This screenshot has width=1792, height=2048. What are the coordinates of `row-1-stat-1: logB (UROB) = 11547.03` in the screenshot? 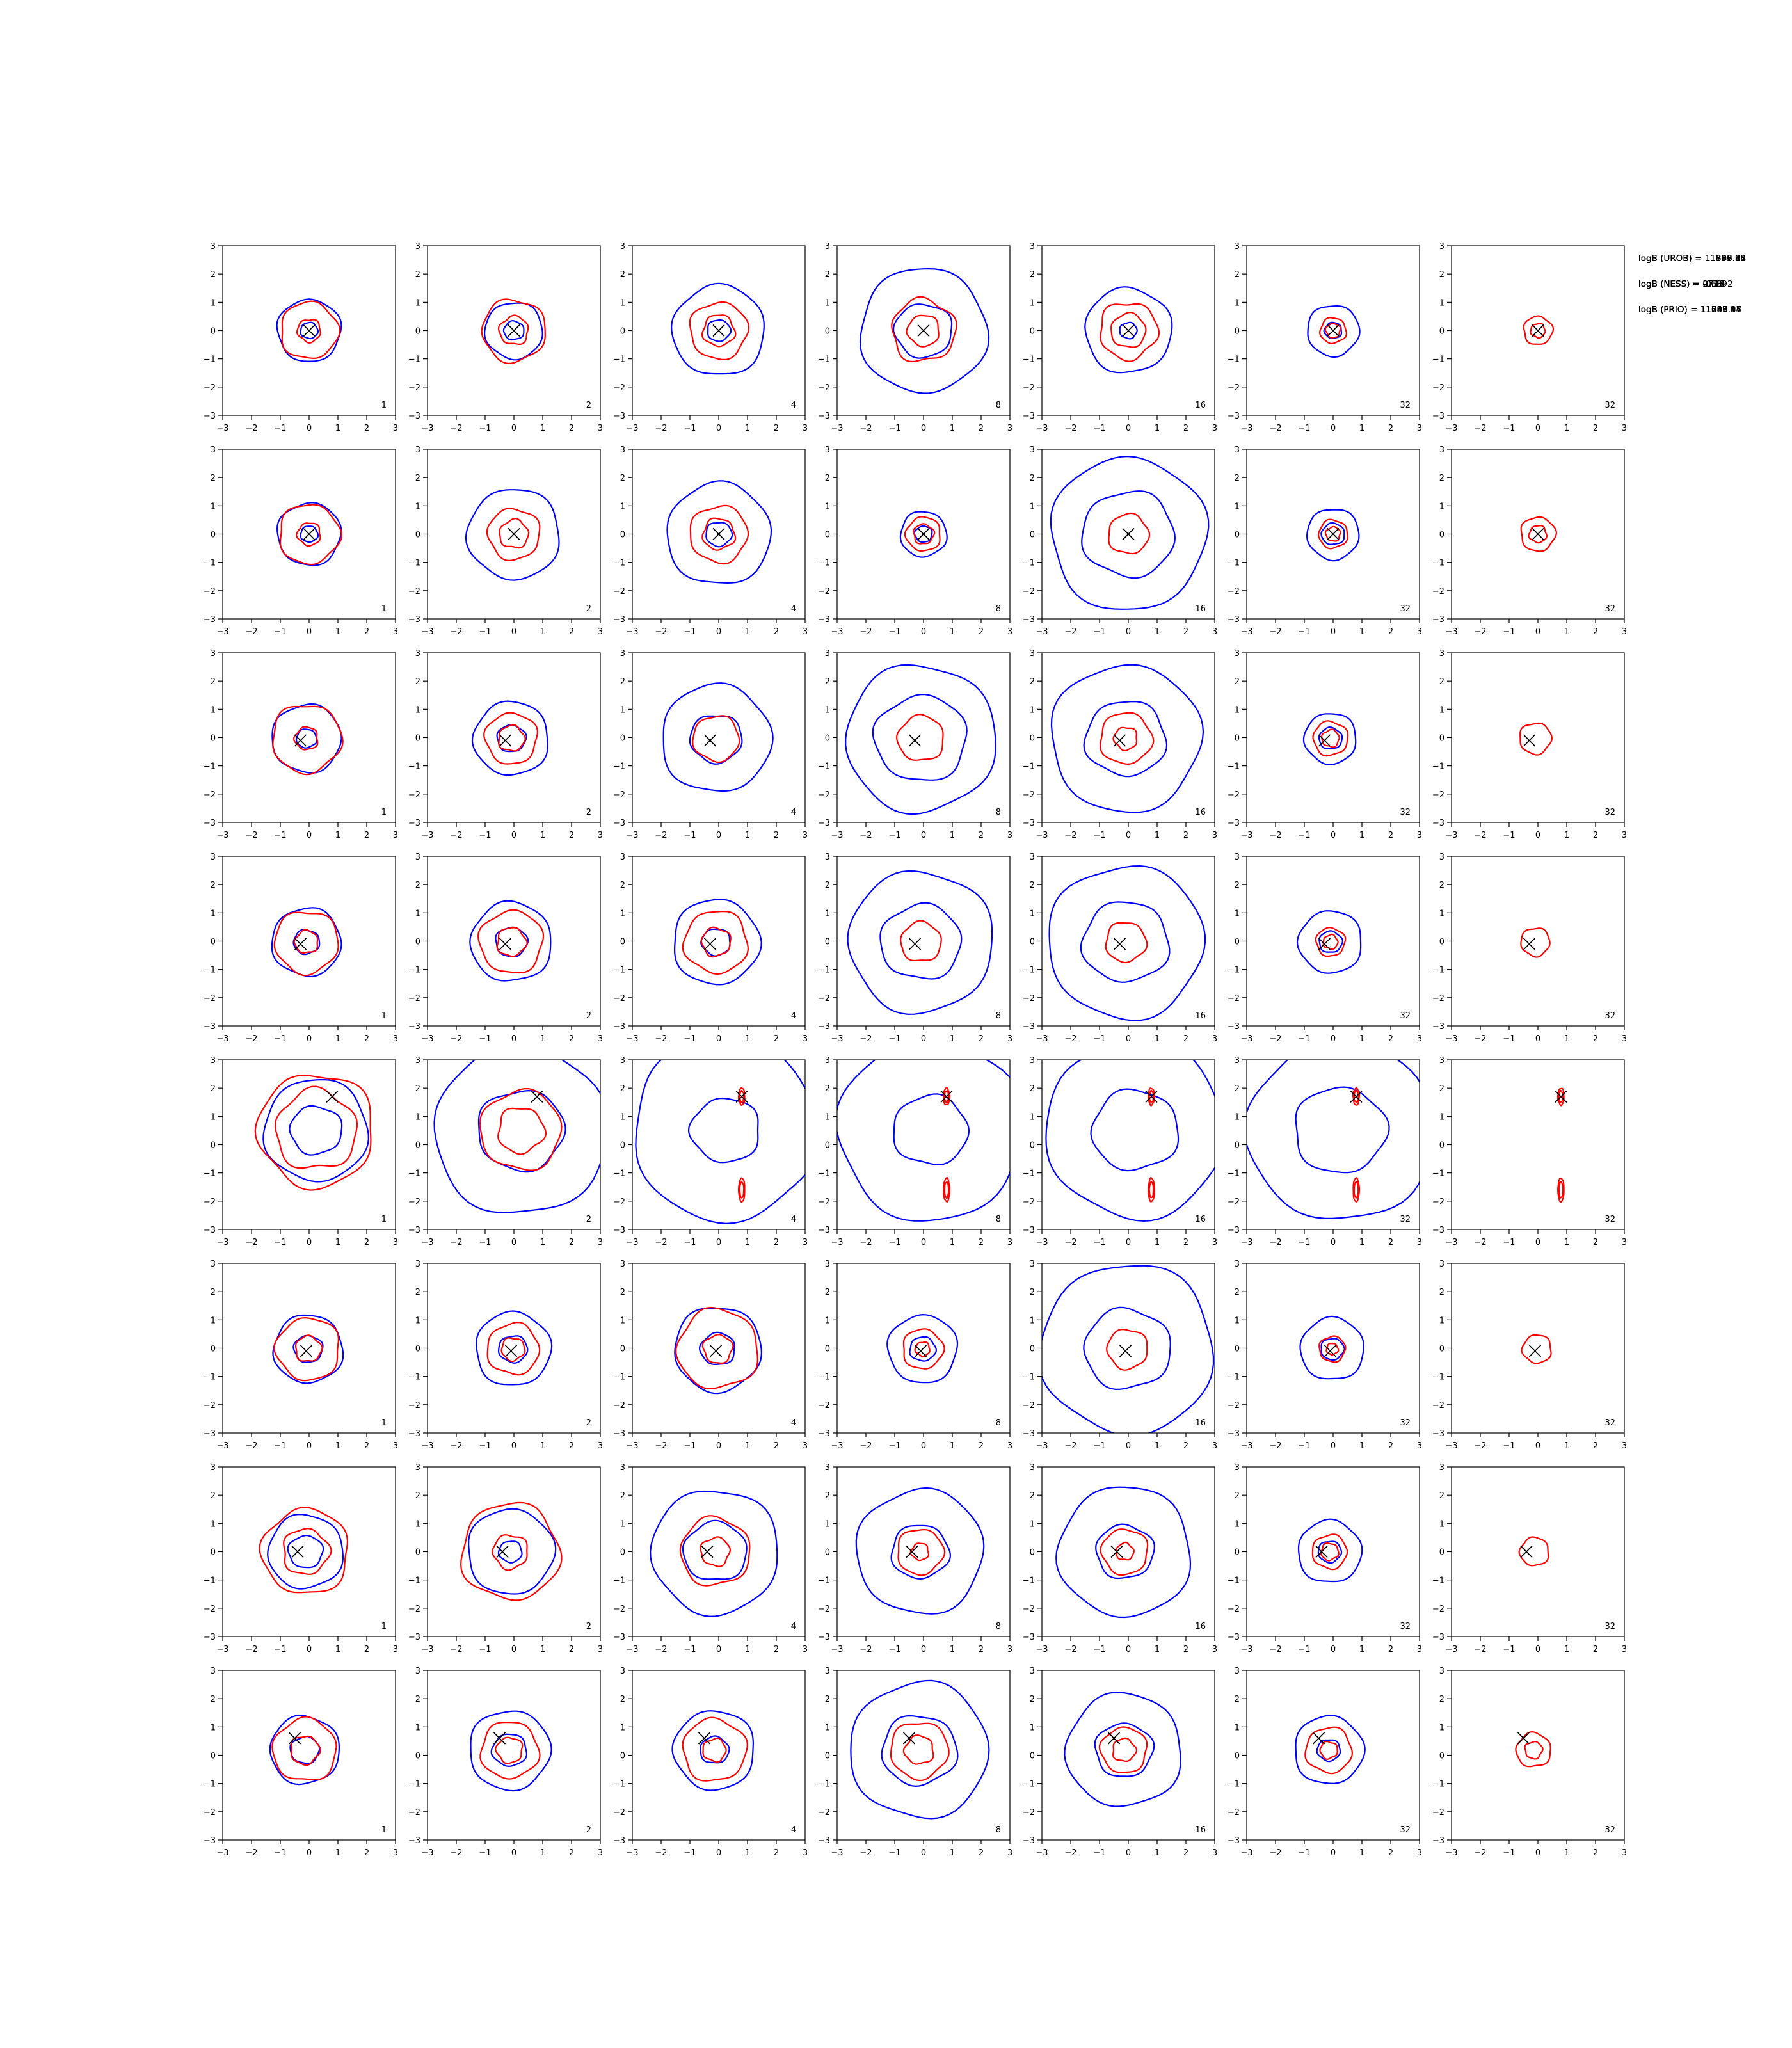 It's located at (1692, 258).